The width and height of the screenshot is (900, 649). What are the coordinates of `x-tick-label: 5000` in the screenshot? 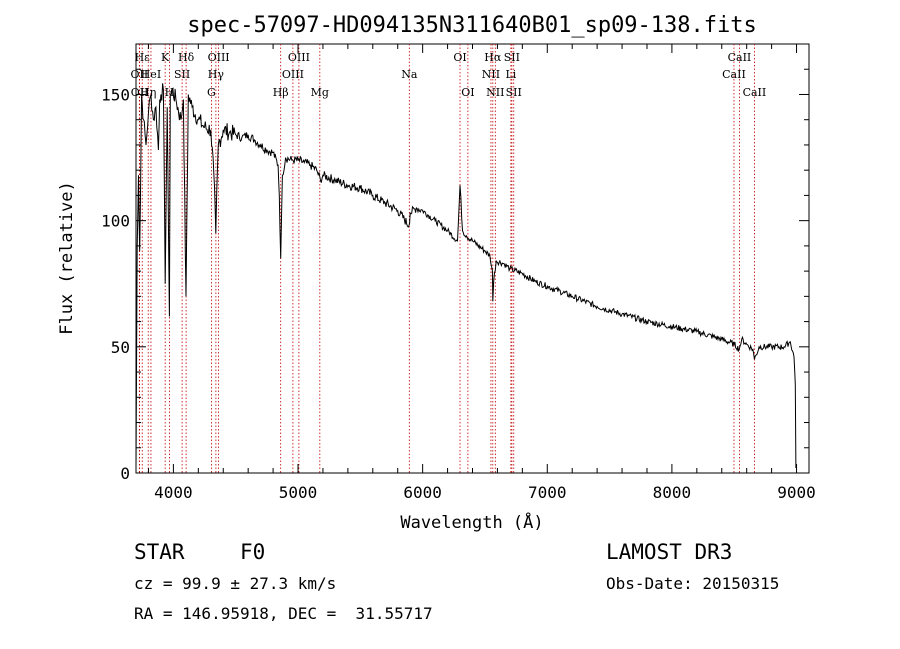 It's located at (298, 492).